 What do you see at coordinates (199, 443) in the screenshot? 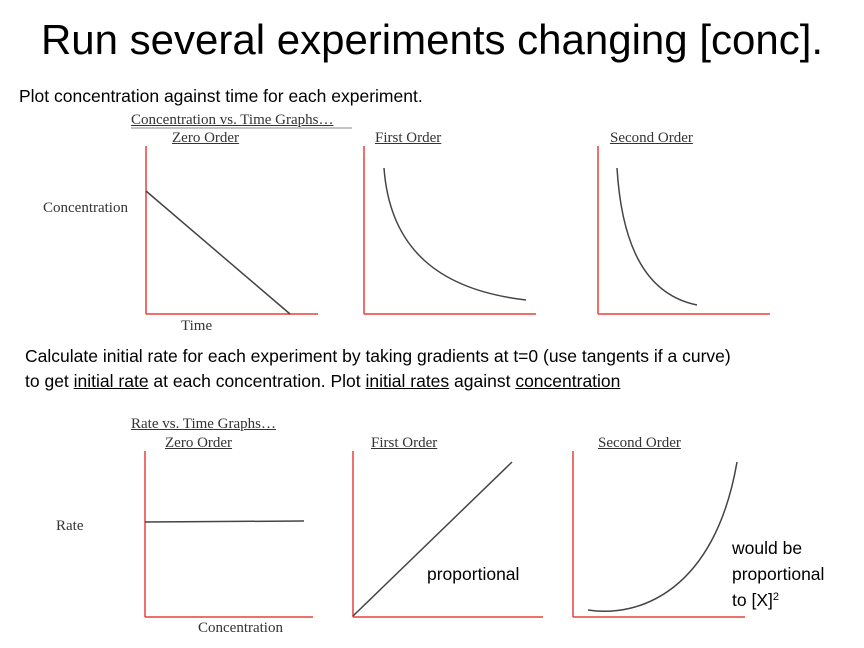
I see `rate-zero-order-title: Zero Order` at bounding box center [199, 443].